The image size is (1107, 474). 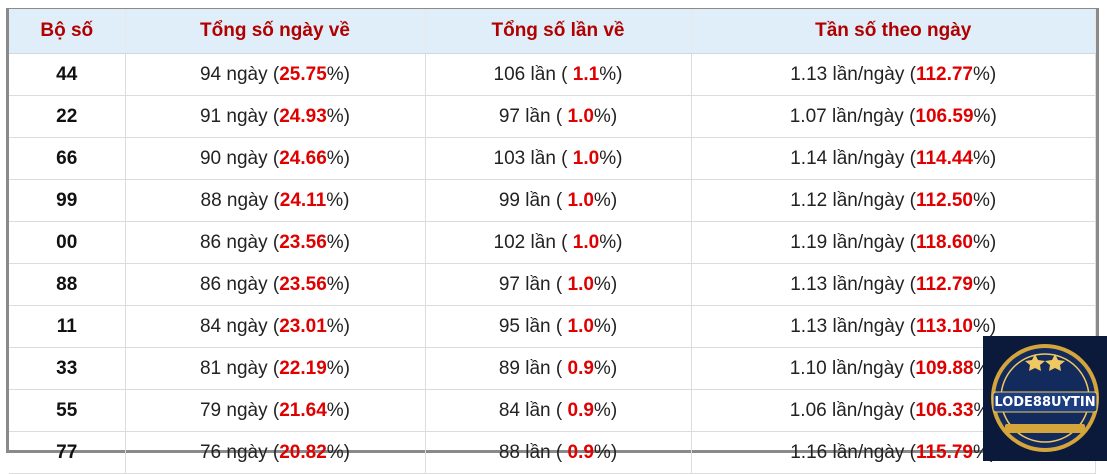 I want to click on cell-text: 1.10 lần/ngày (, so click(x=852, y=368).